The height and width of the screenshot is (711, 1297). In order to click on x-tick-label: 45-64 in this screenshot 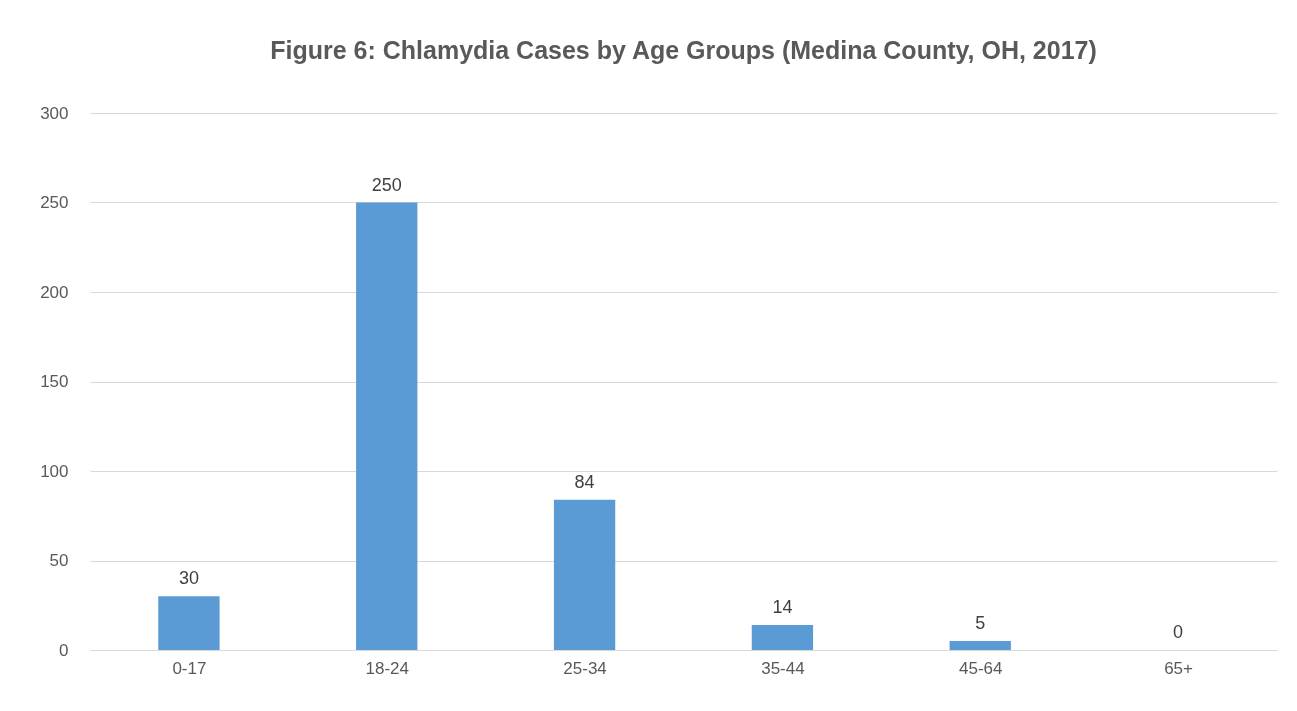, I will do `click(981, 668)`.